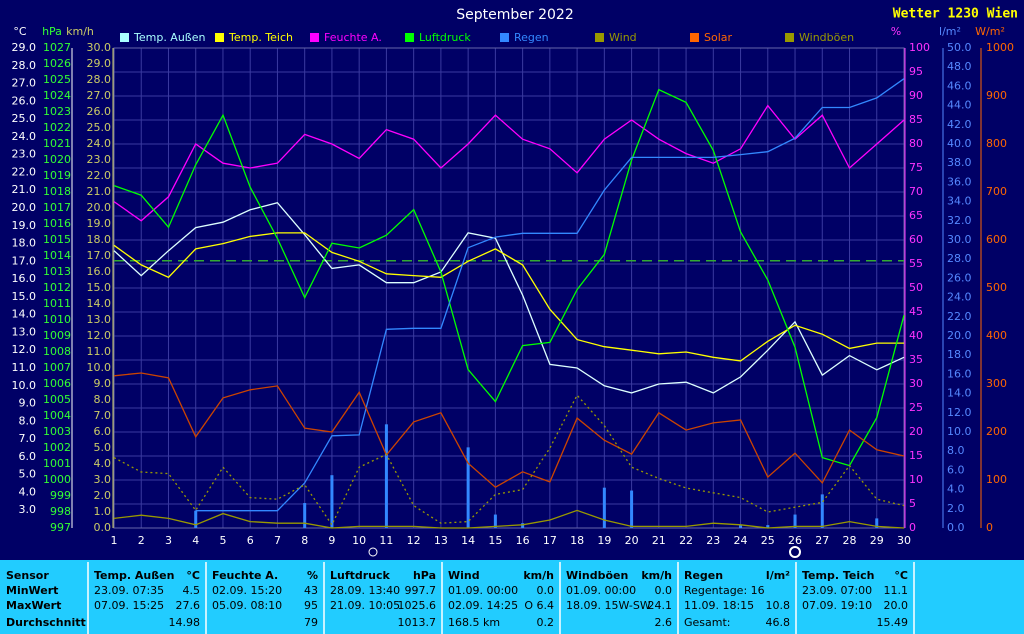  Describe the element at coordinates (57, 287) in the screenshot. I see `tick-label: 1012` at that location.